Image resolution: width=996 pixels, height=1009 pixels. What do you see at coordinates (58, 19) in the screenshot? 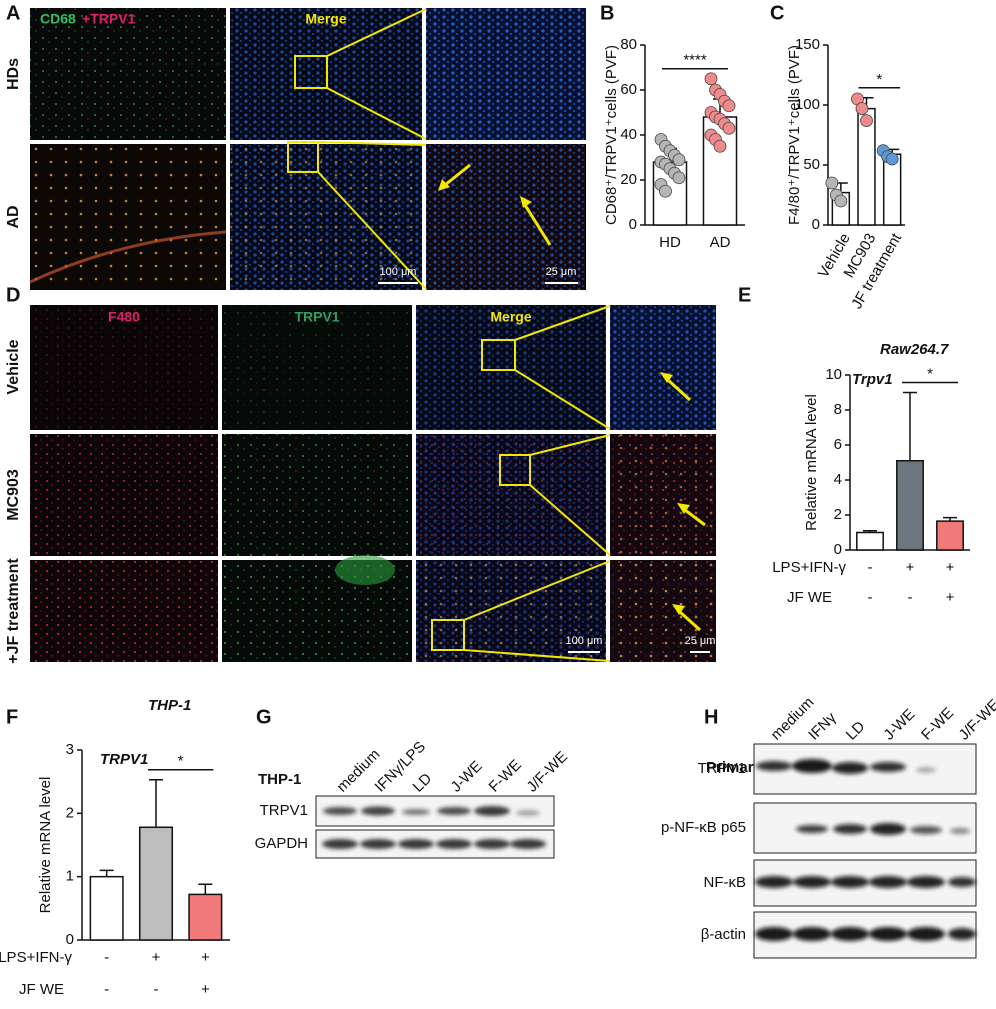
I see `stain-label: CD68` at bounding box center [58, 19].